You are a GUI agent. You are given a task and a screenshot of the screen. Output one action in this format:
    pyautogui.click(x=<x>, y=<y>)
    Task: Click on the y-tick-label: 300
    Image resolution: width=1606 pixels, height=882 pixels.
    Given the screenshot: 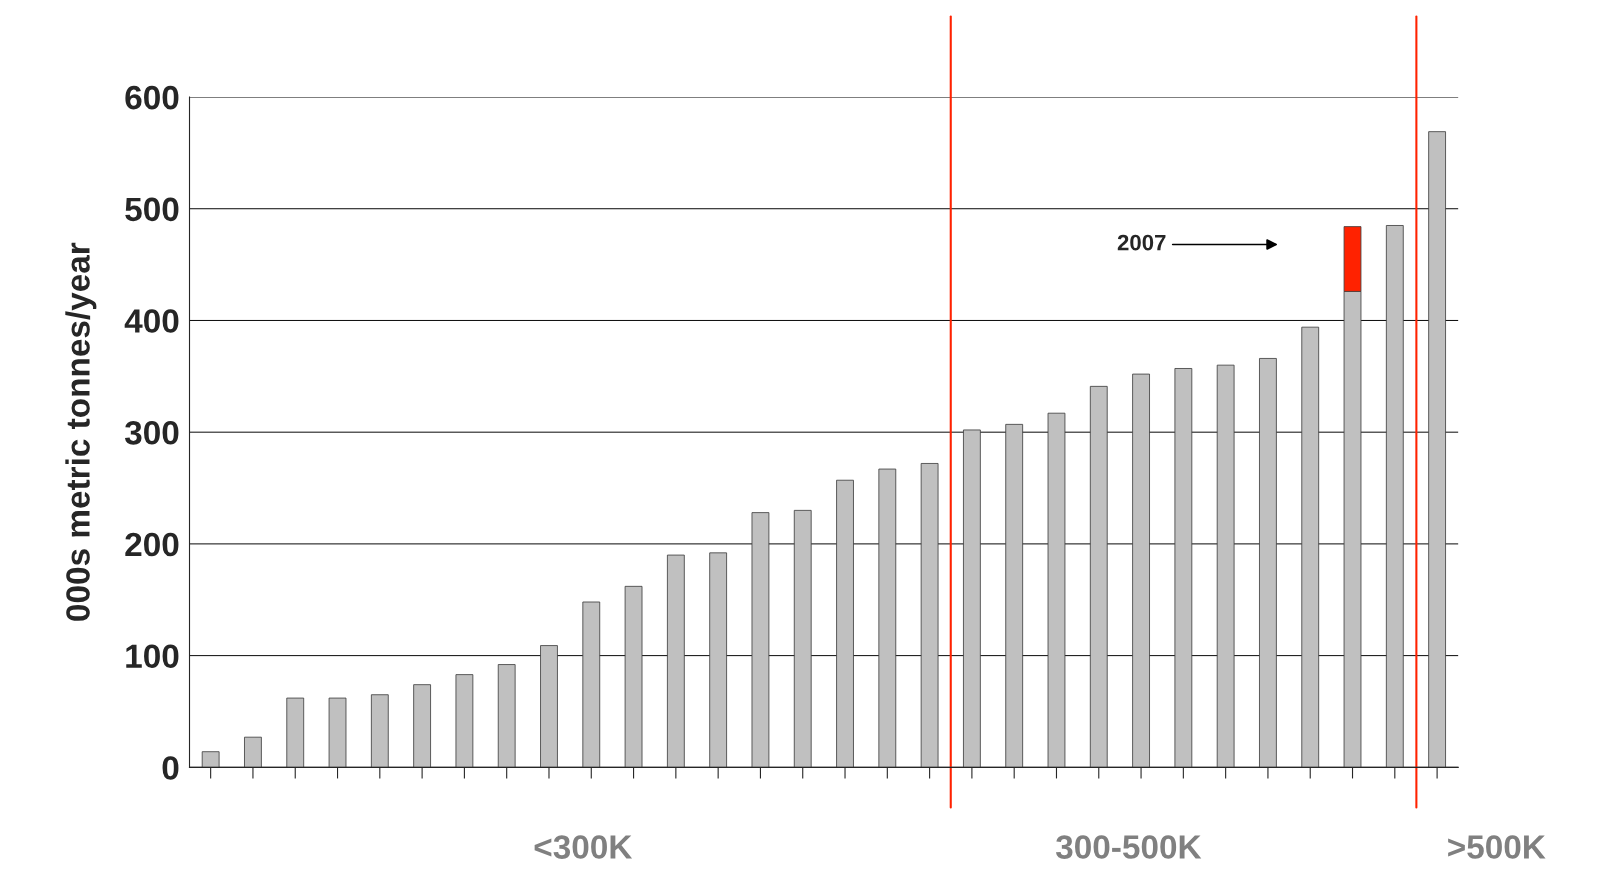 What is the action you would take?
    pyautogui.click(x=151, y=432)
    